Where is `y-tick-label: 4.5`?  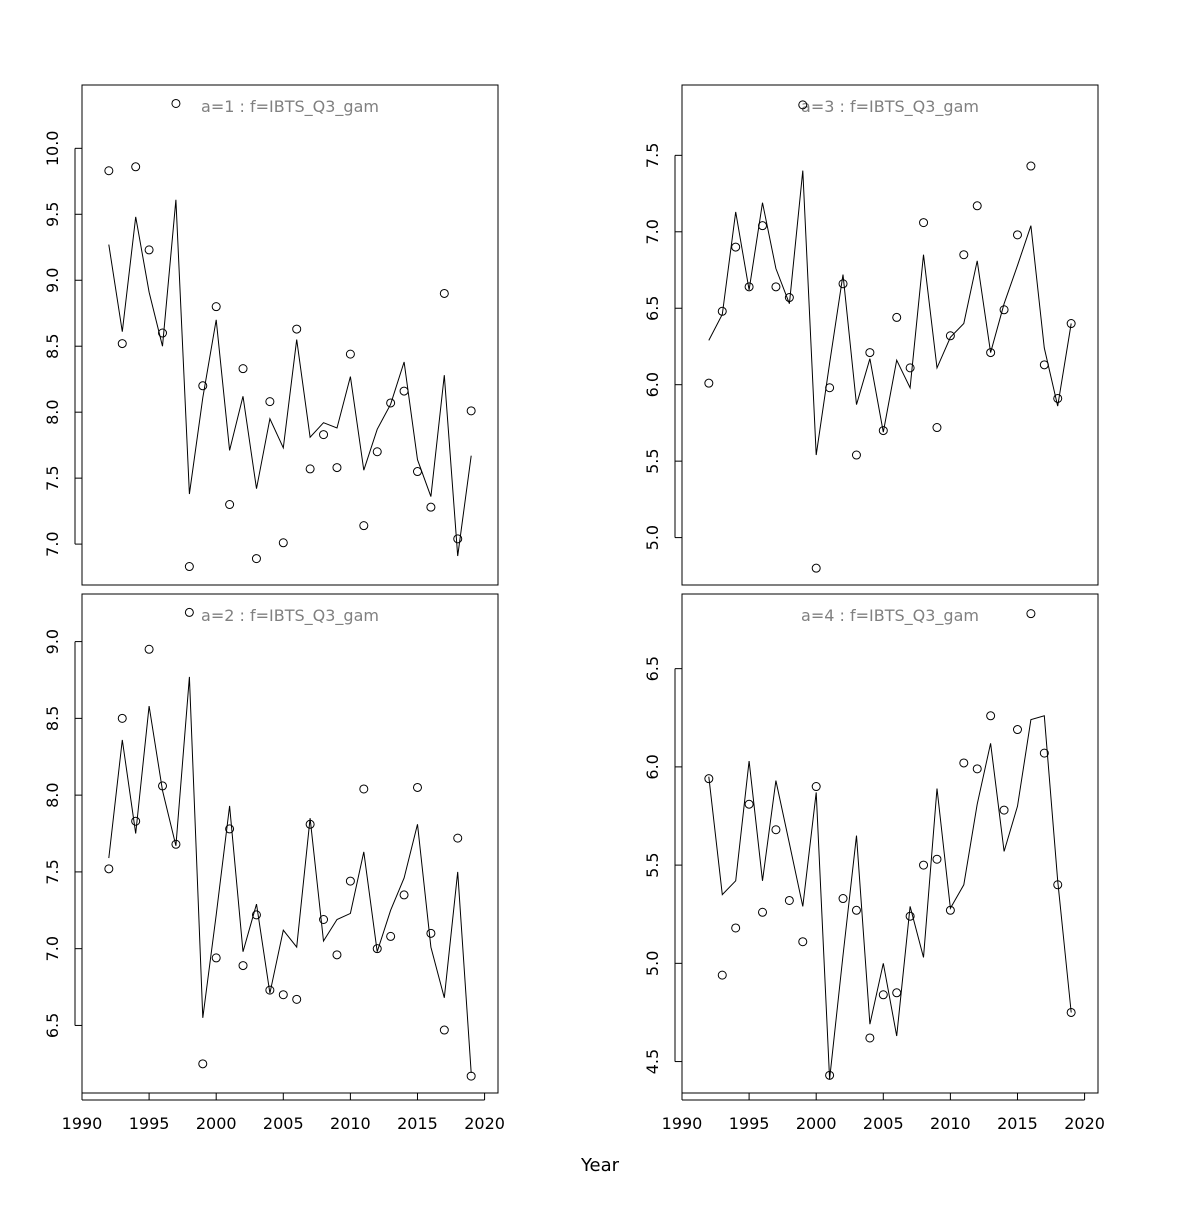
y-tick-label: 4.5 is located at coordinates (652, 1061).